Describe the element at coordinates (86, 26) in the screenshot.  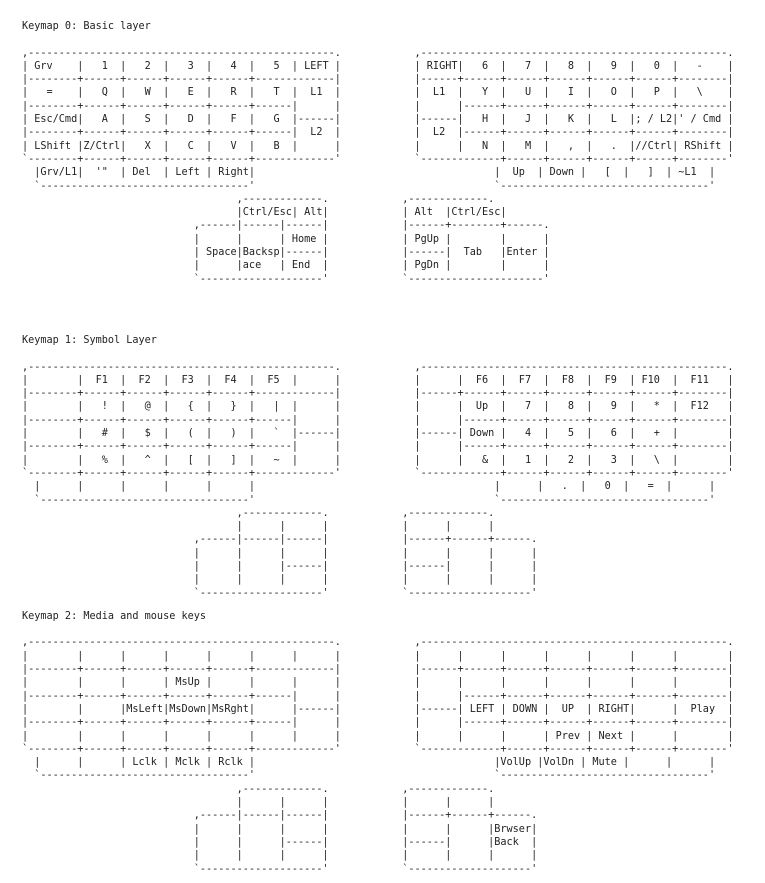
I see `keymap-0-title: Keymap 0: Basic layer` at that location.